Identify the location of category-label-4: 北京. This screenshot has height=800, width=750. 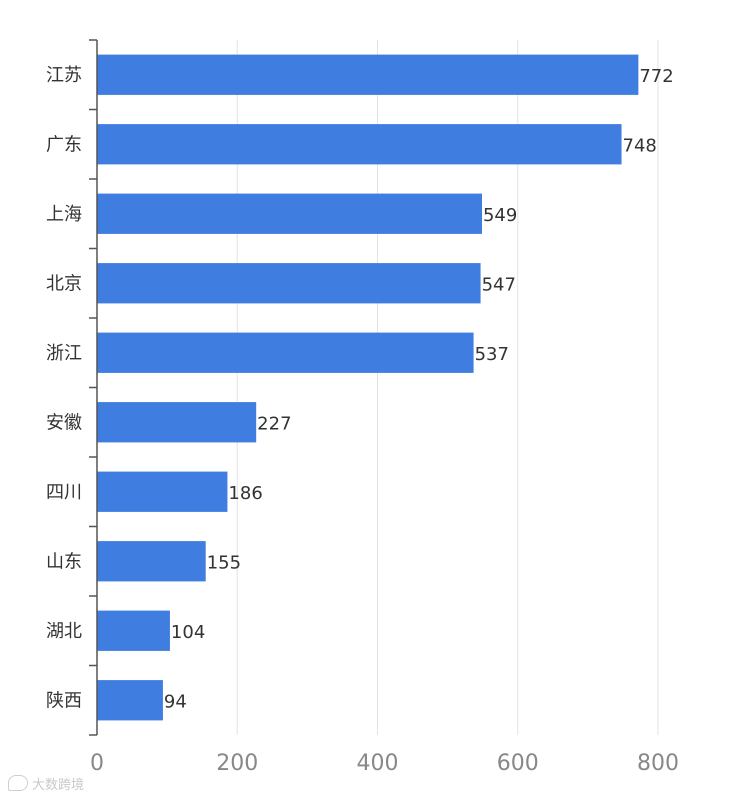
(64, 283).